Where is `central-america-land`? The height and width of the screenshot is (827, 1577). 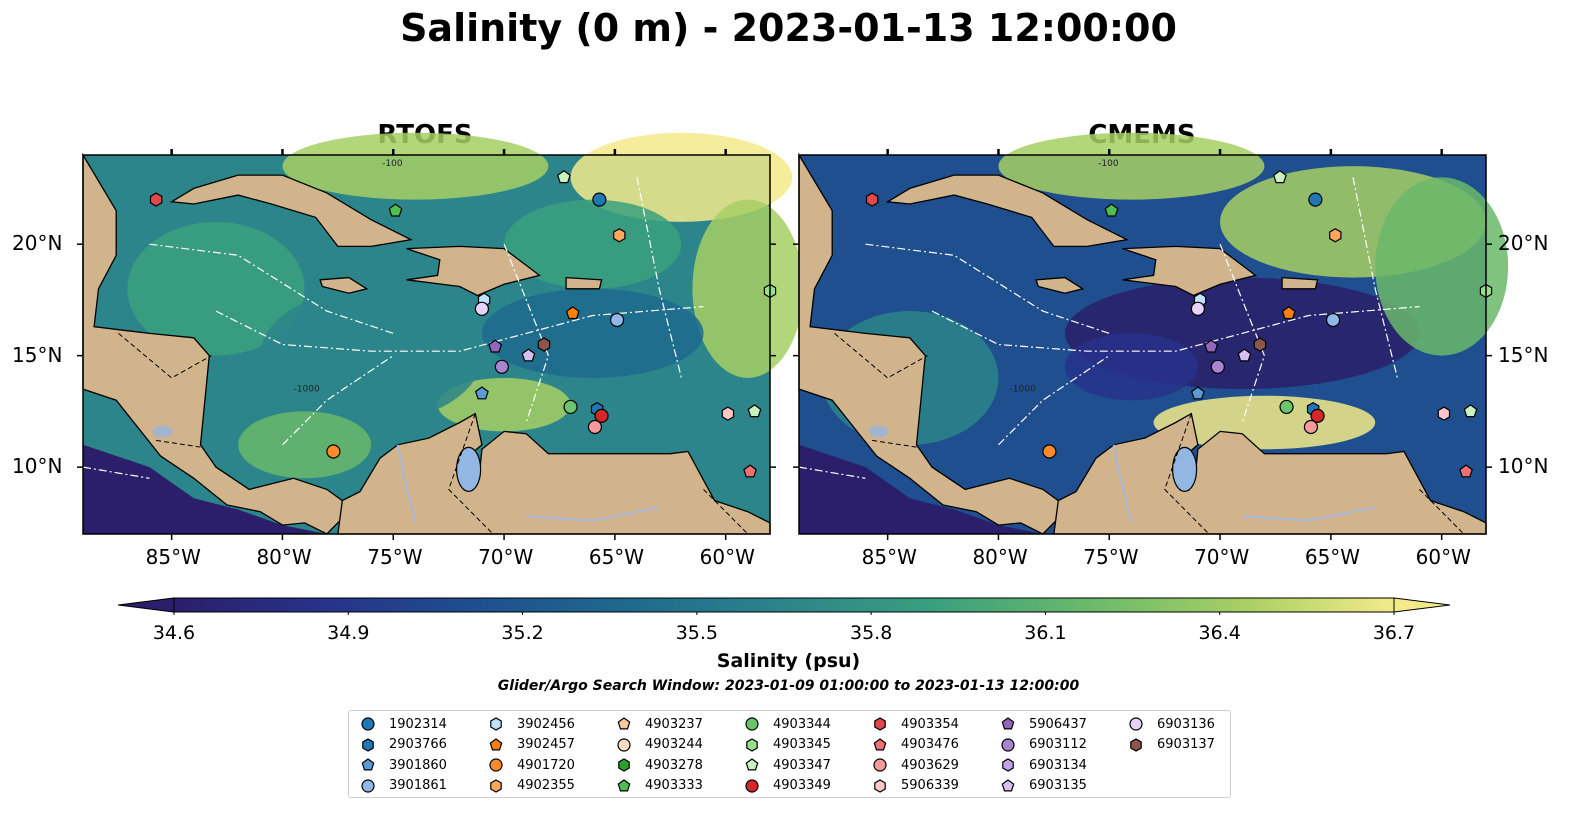 central-america-land is located at coordinates (216, 343).